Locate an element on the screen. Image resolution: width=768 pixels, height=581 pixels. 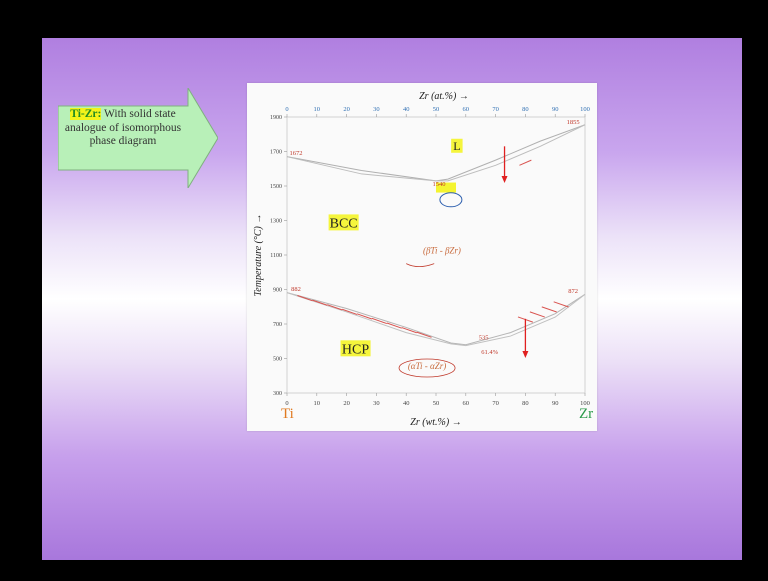
value-annotation: 872 is located at coordinates (573, 291).